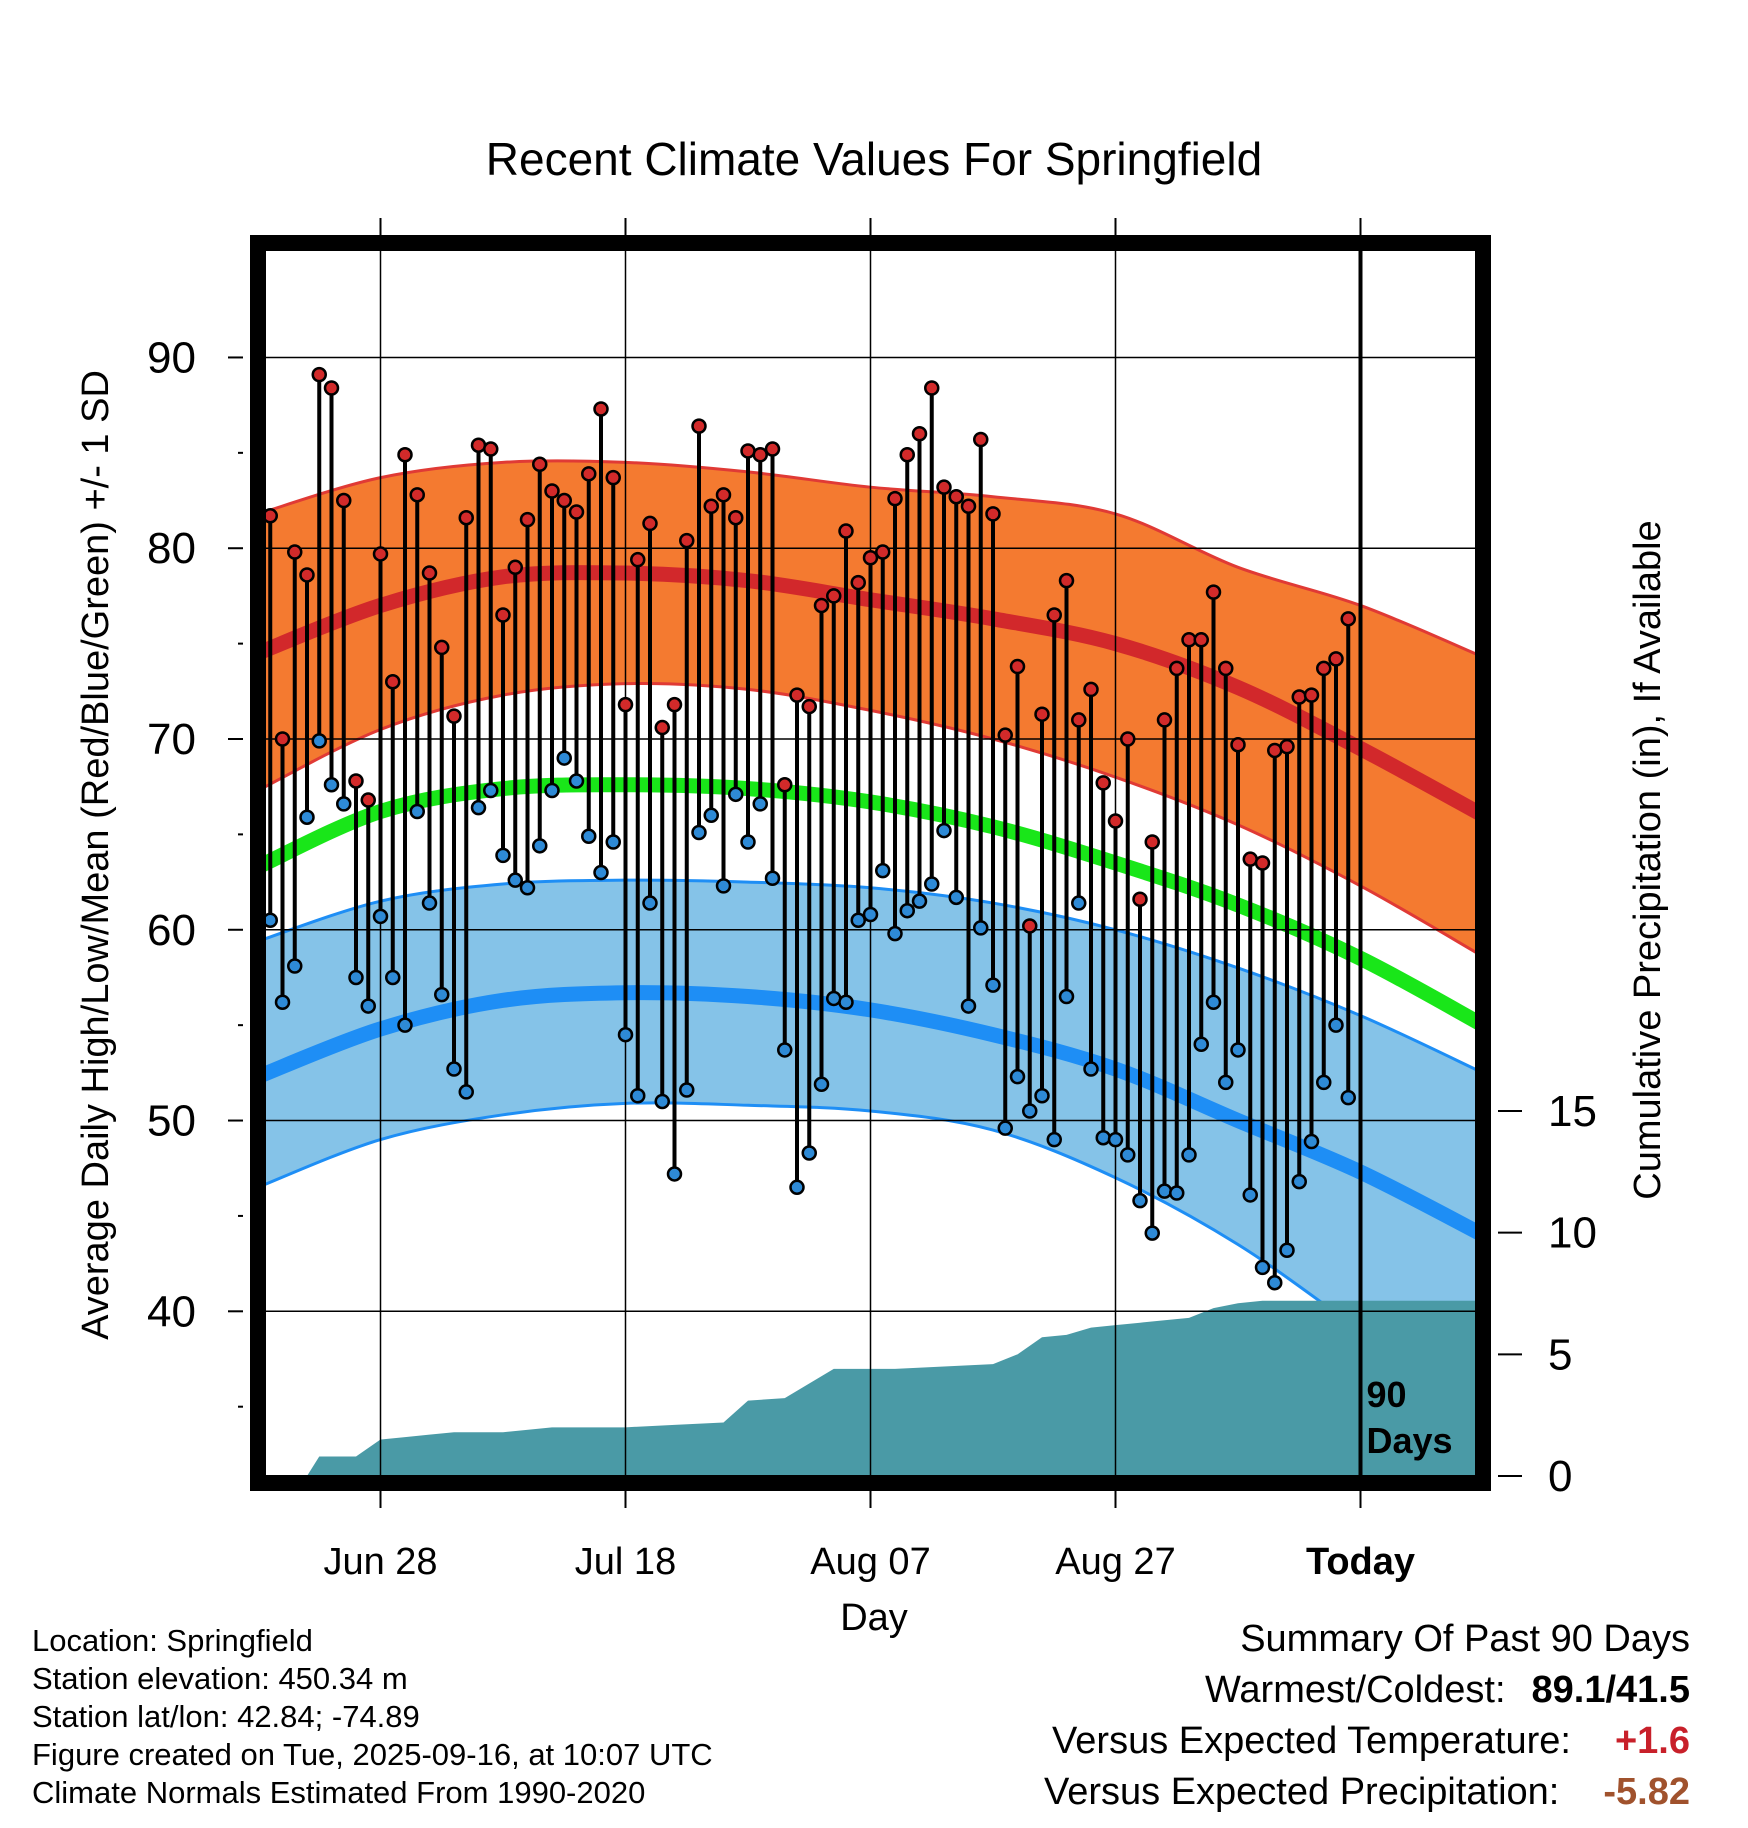 The image size is (1748, 1828). What do you see at coordinates (171, 357) in the screenshot?
I see `y-tick-label-90: 90` at bounding box center [171, 357].